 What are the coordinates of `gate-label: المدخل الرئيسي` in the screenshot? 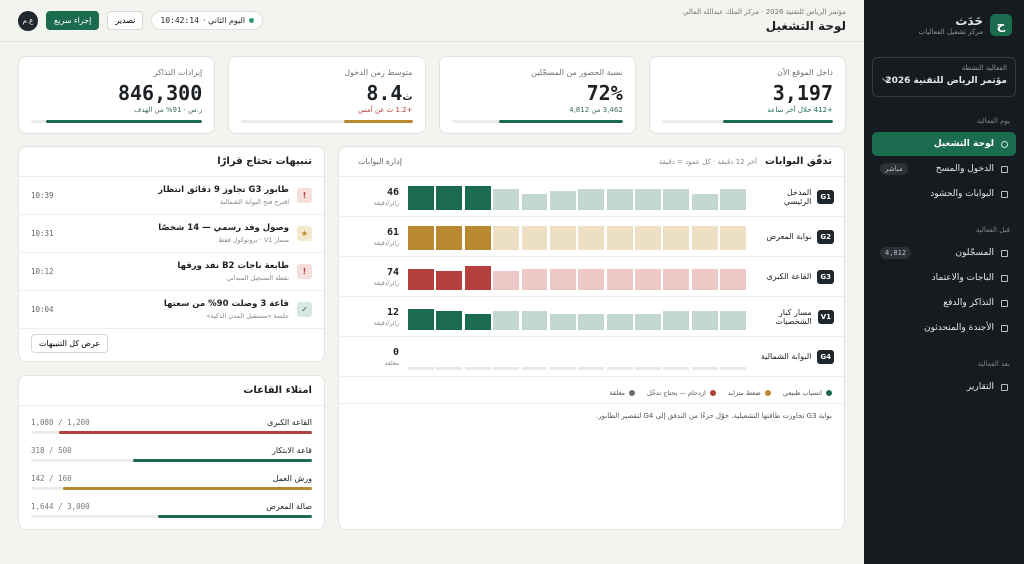 It's located at (797, 196).